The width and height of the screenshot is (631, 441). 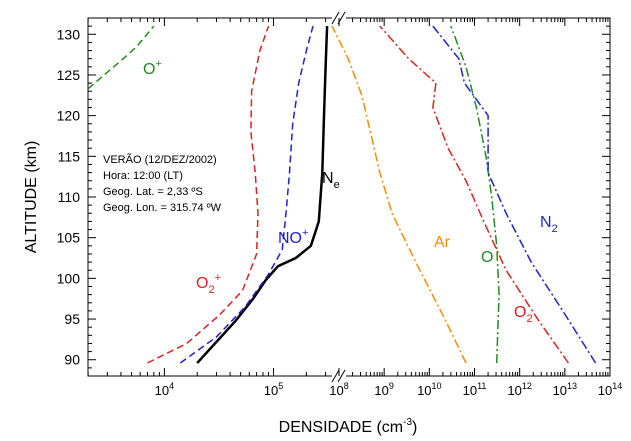 What do you see at coordinates (487, 257) in the screenshot?
I see `series-label-o: O` at bounding box center [487, 257].